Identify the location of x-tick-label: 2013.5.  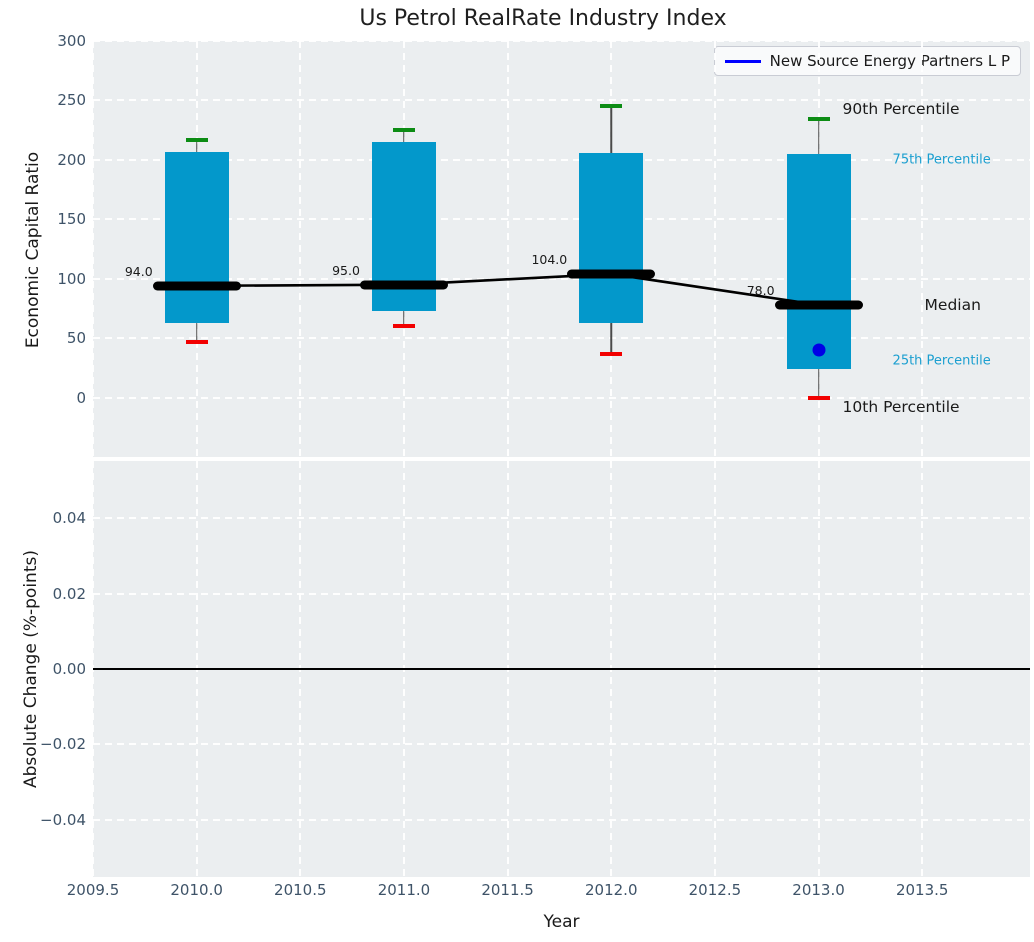
(922, 890).